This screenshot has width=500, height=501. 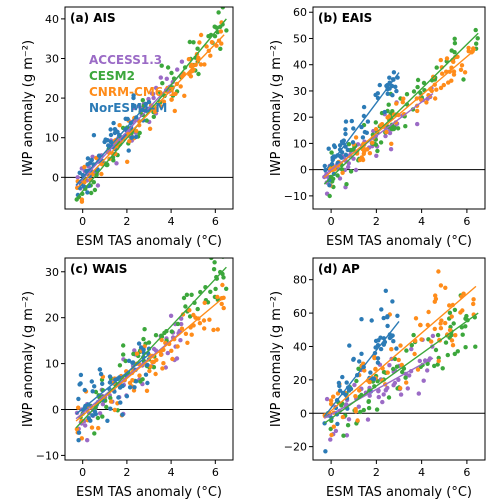 What do you see at coordinates (151, 347) in the screenshot?
I see `fit-line-cesm2` at bounding box center [151, 347].